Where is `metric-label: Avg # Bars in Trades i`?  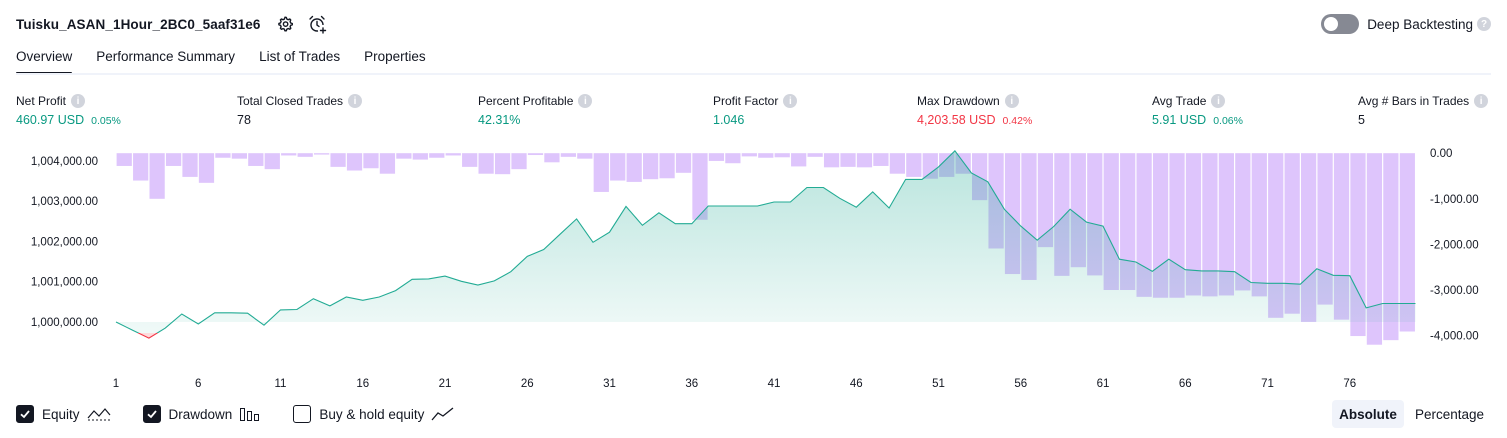
metric-label: Avg # Bars in Trades i is located at coordinates (1423, 101).